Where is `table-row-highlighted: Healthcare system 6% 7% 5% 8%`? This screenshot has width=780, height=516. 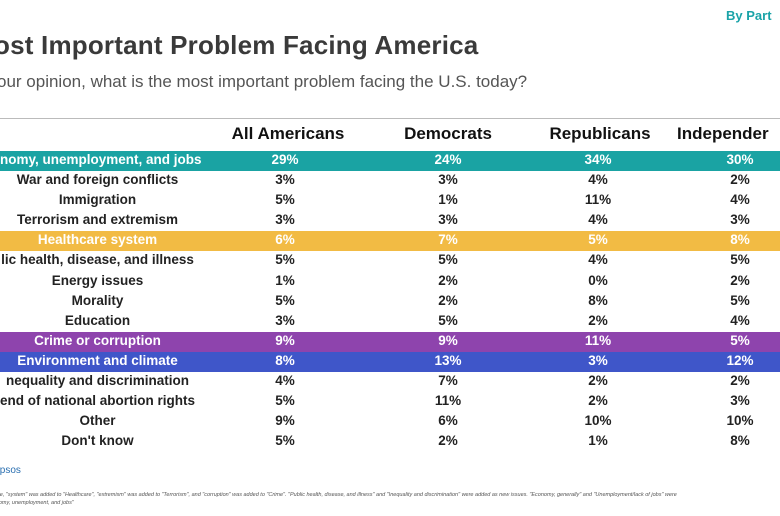
table-row-highlighted: Healthcare system 6% 7% 5% 8% is located at coordinates (390, 241).